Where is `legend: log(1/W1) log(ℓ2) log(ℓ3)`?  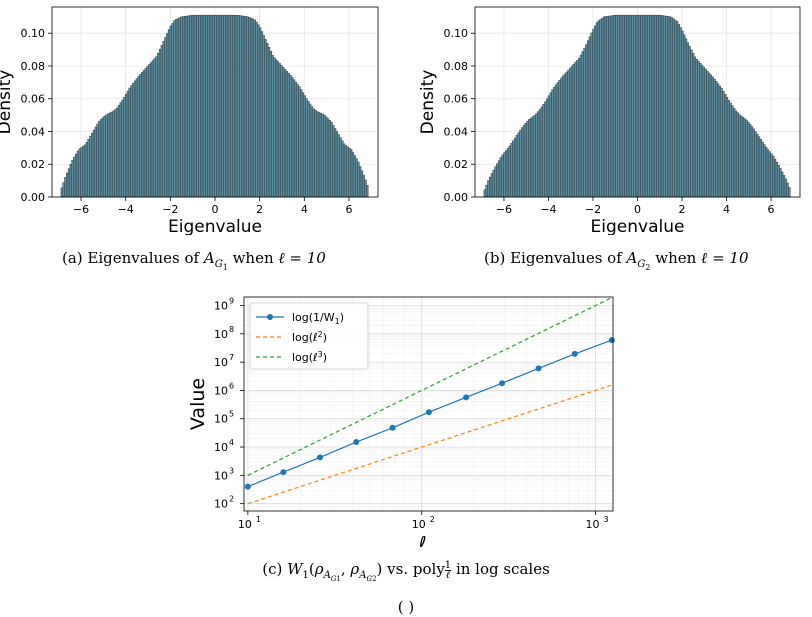
legend: log(1/W1) log(ℓ2) log(ℓ3) is located at coordinates (309, 336).